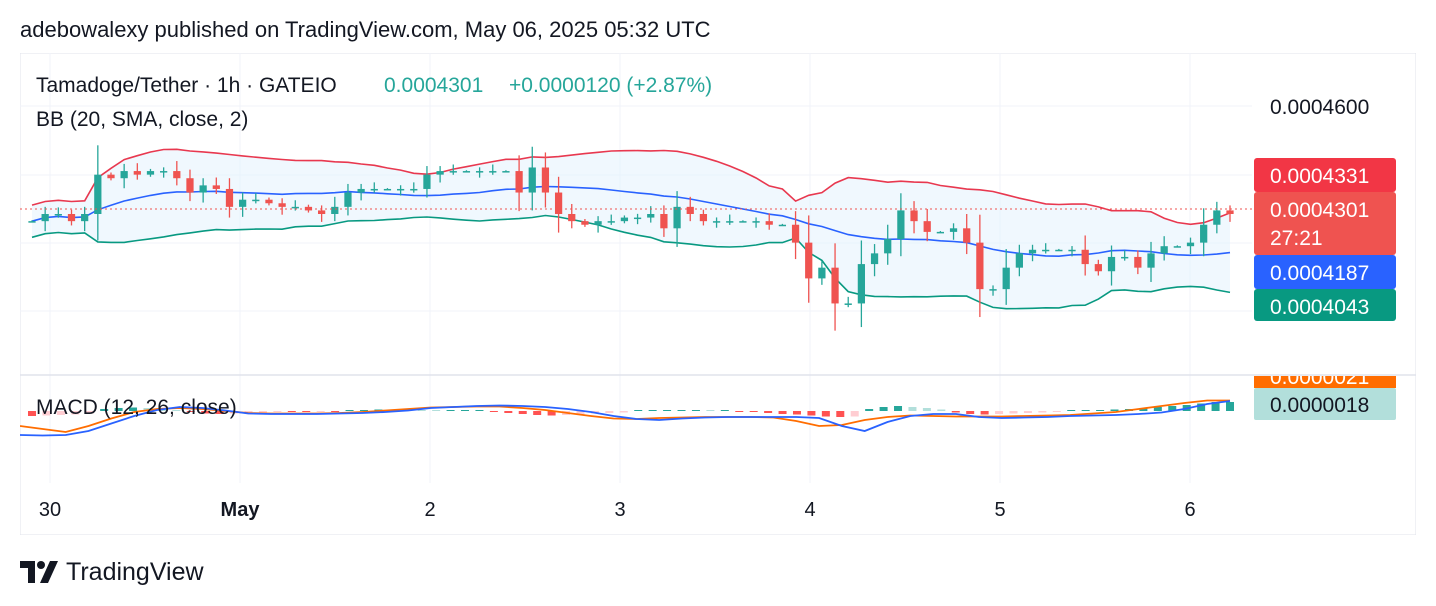  I want to click on legend-macd: MACD (12, 26, close), so click(136, 407).